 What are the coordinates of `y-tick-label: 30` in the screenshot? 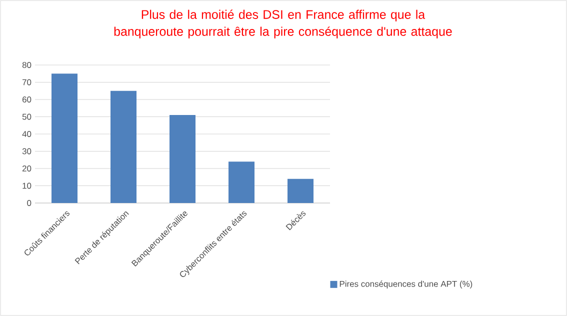 It's located at (27, 151).